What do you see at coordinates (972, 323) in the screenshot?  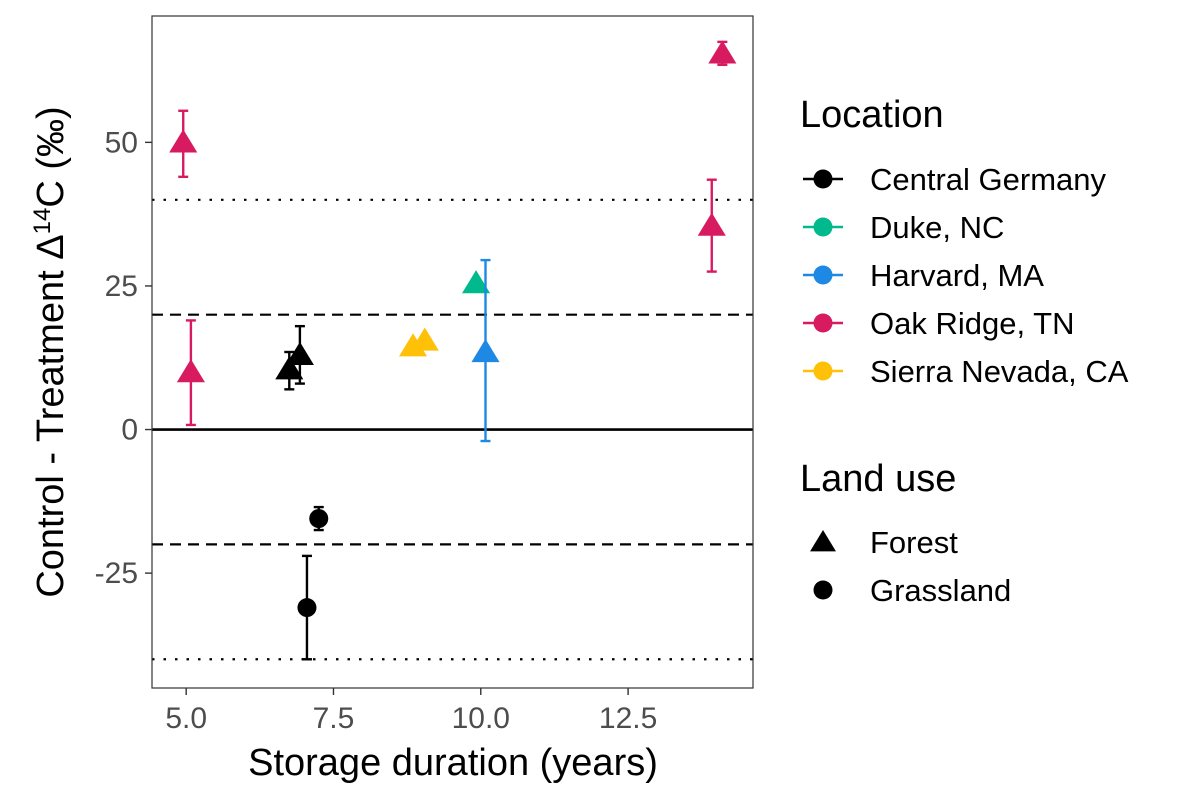 I see `legend-item-label: Oak Ridge, TN` at bounding box center [972, 323].